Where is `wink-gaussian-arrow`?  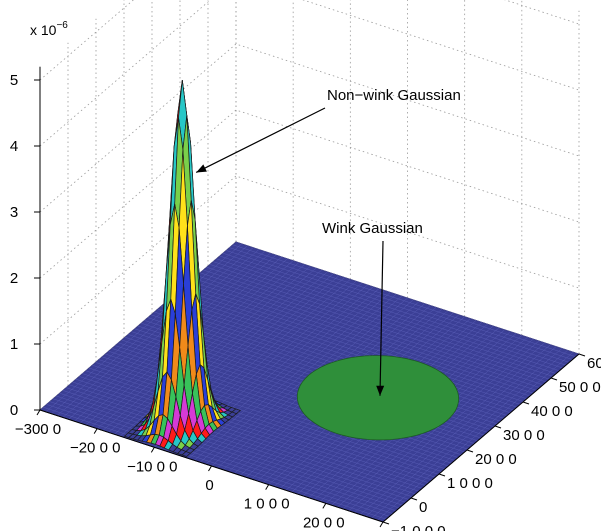
wink-gaussian-arrow is located at coordinates (381, 318).